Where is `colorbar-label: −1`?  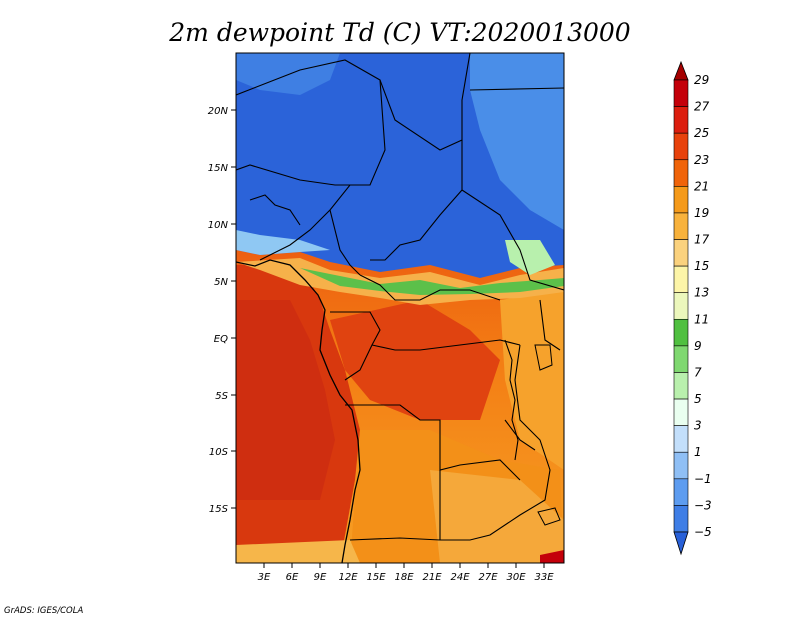 colorbar-label: −1 is located at coordinates (703, 479).